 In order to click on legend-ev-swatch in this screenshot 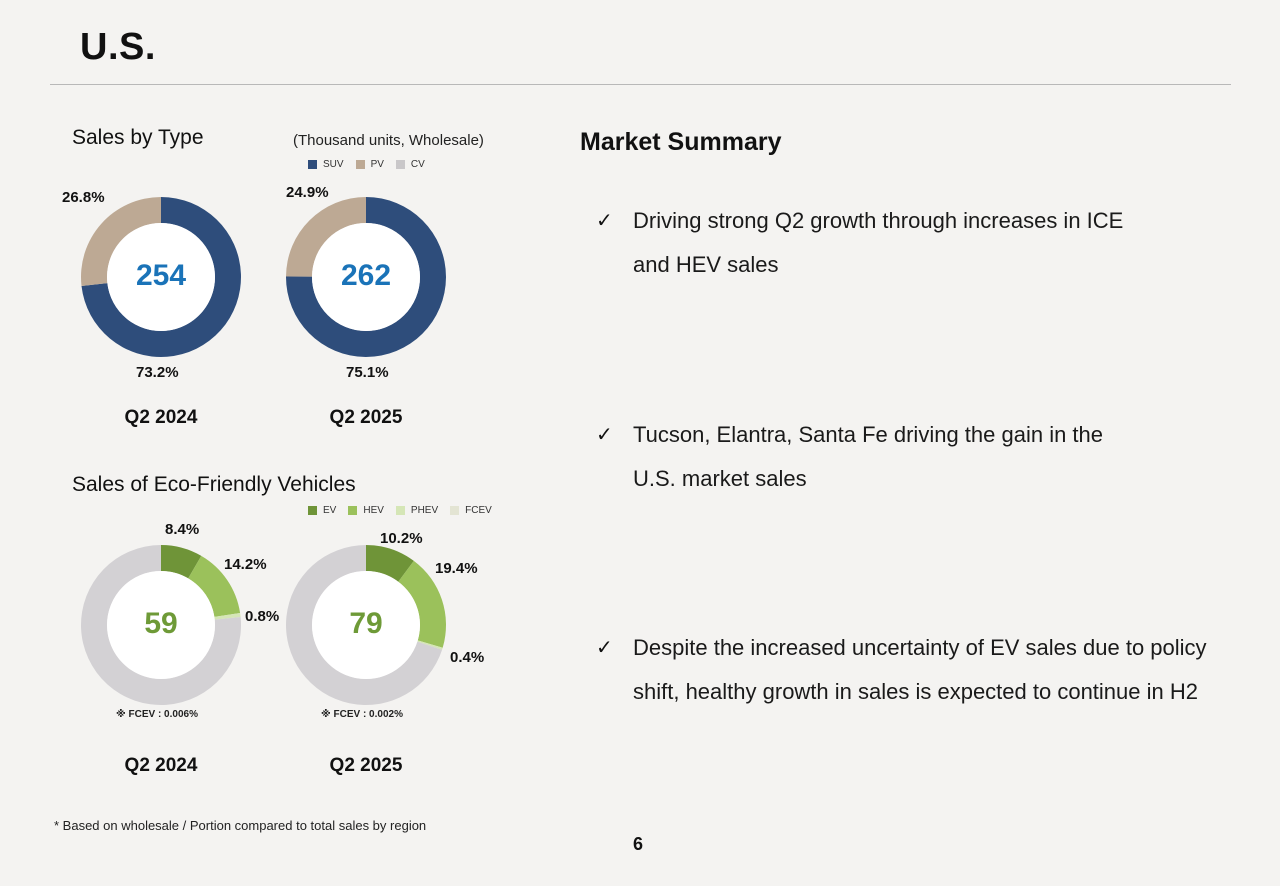, I will do `click(312, 510)`.